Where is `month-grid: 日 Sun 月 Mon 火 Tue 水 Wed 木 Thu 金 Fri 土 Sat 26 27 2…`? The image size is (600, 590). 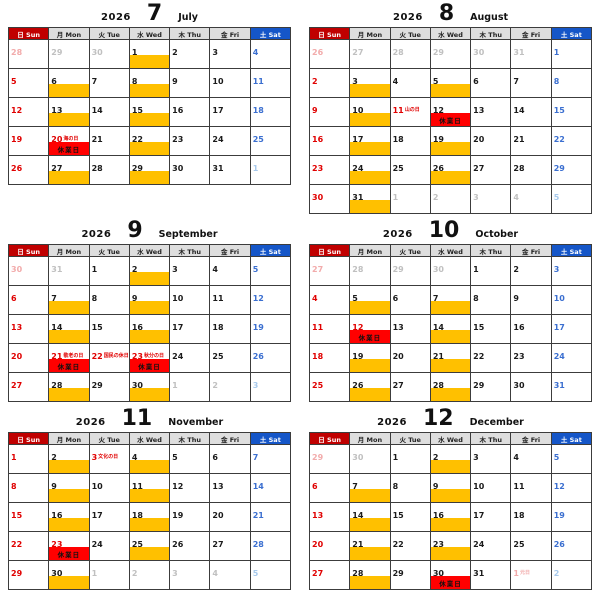 month-grid: 日 Sun 月 Mon 火 Tue 水 Wed 木 Thu 金 Fri 土 Sat 26 27 2… is located at coordinates (450, 120).